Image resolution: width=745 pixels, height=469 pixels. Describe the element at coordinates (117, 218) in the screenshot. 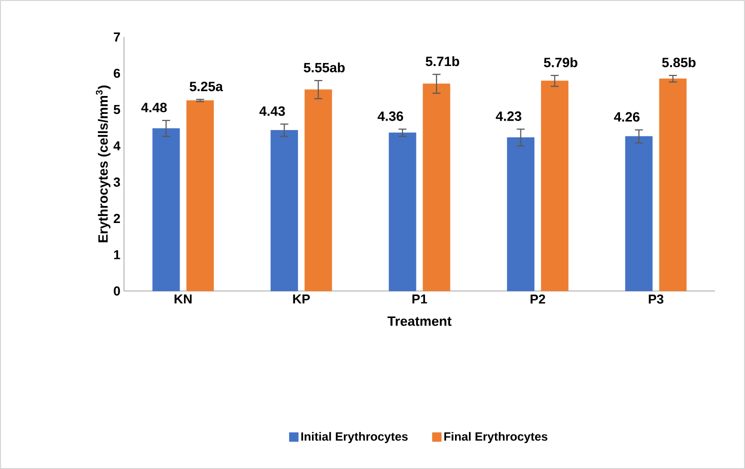

I see `y-tick-label: 2` at that location.